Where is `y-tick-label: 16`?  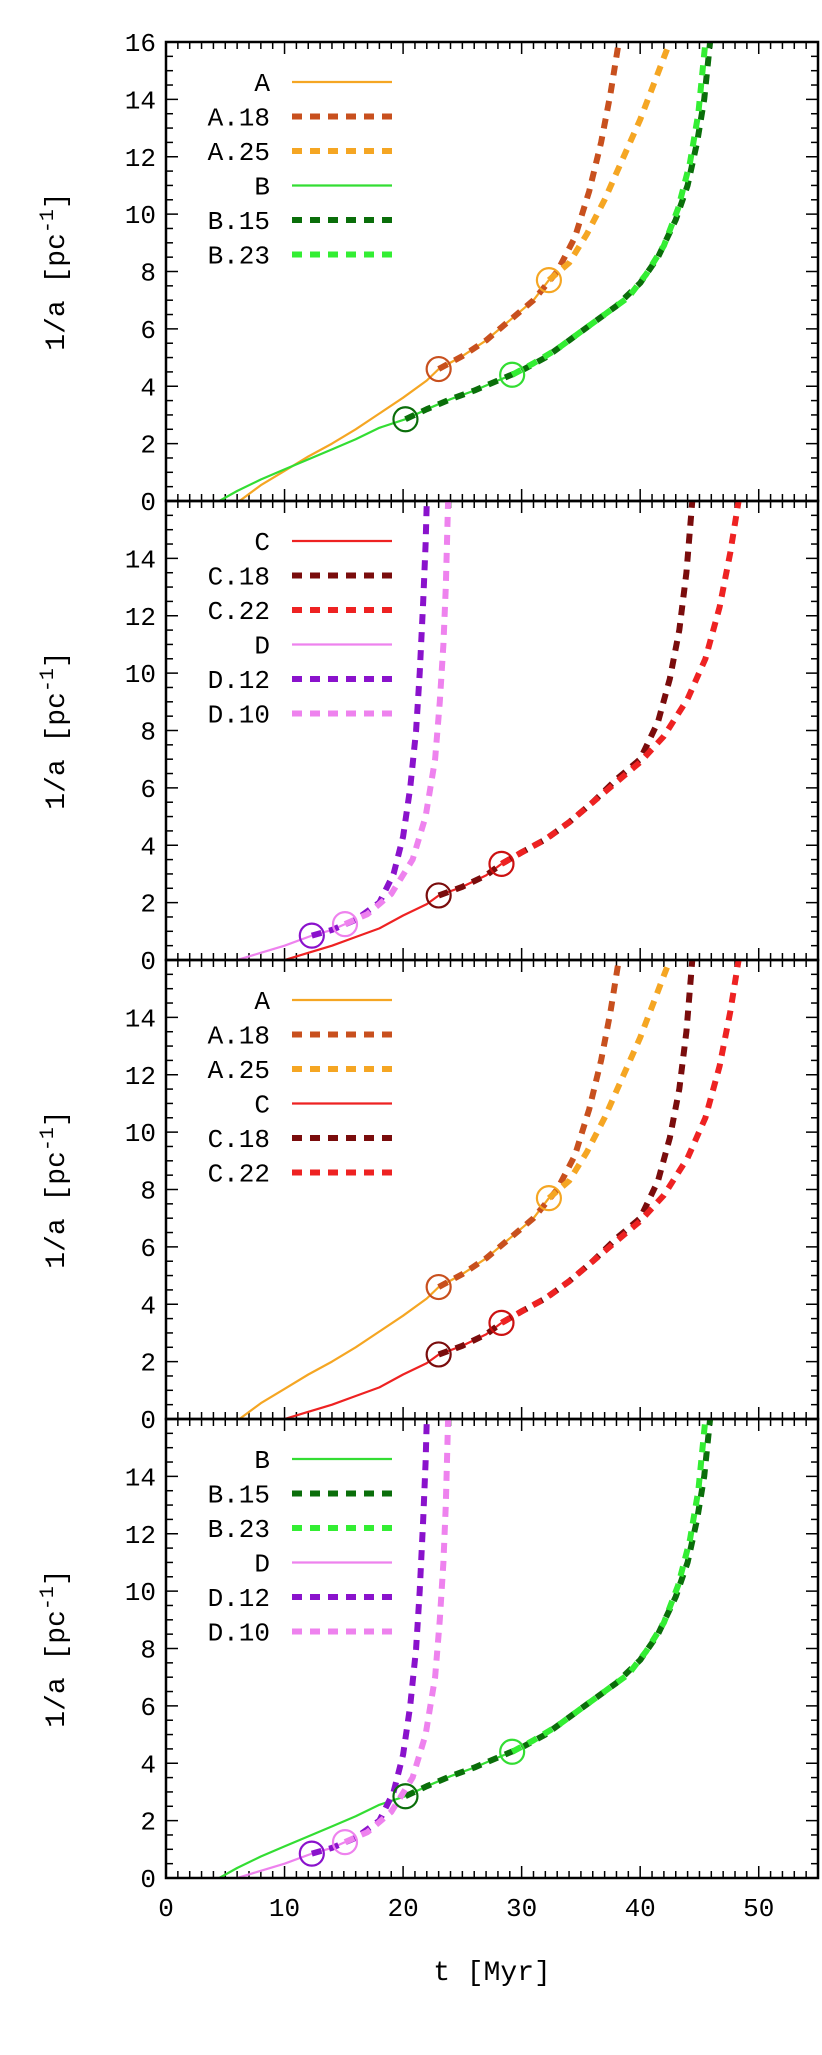
y-tick-label: 16 is located at coordinates (140, 44).